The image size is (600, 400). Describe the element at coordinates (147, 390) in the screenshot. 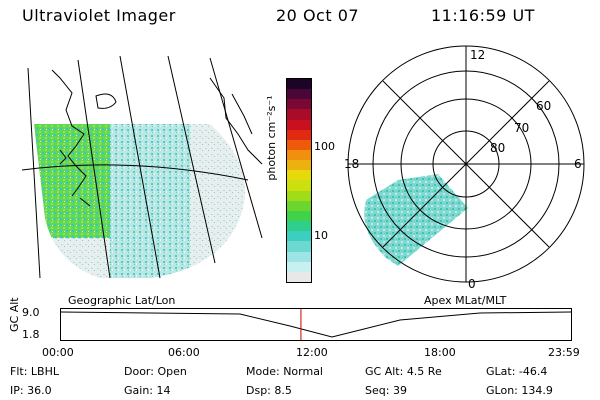

I see `status-gain: Gain: 14` at that location.